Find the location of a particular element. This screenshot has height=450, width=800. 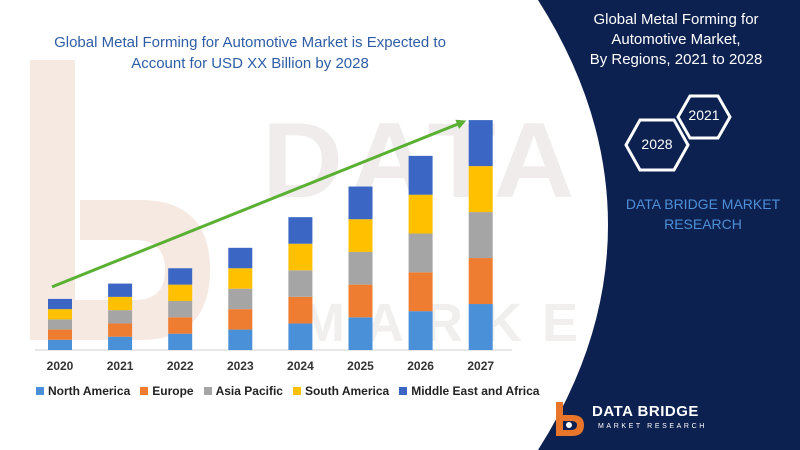

bar-2025-north-america is located at coordinates (360, 333).